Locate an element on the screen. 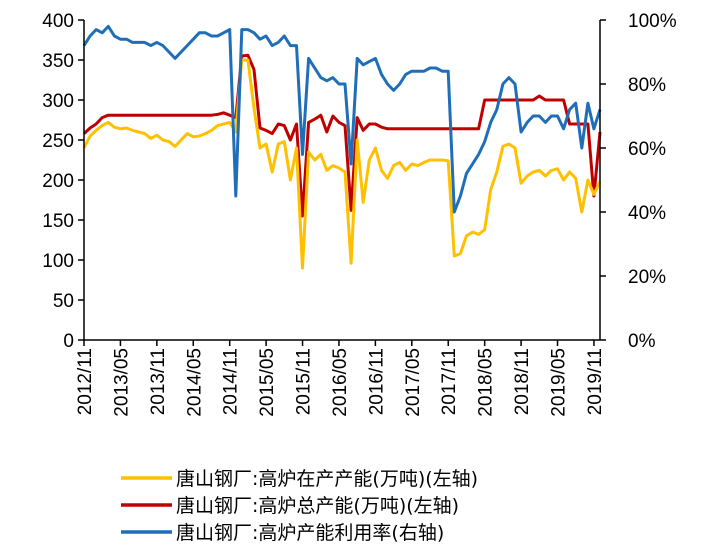 This screenshot has width=710, height=558. y-right-tick-label: 20% is located at coordinates (647, 277).